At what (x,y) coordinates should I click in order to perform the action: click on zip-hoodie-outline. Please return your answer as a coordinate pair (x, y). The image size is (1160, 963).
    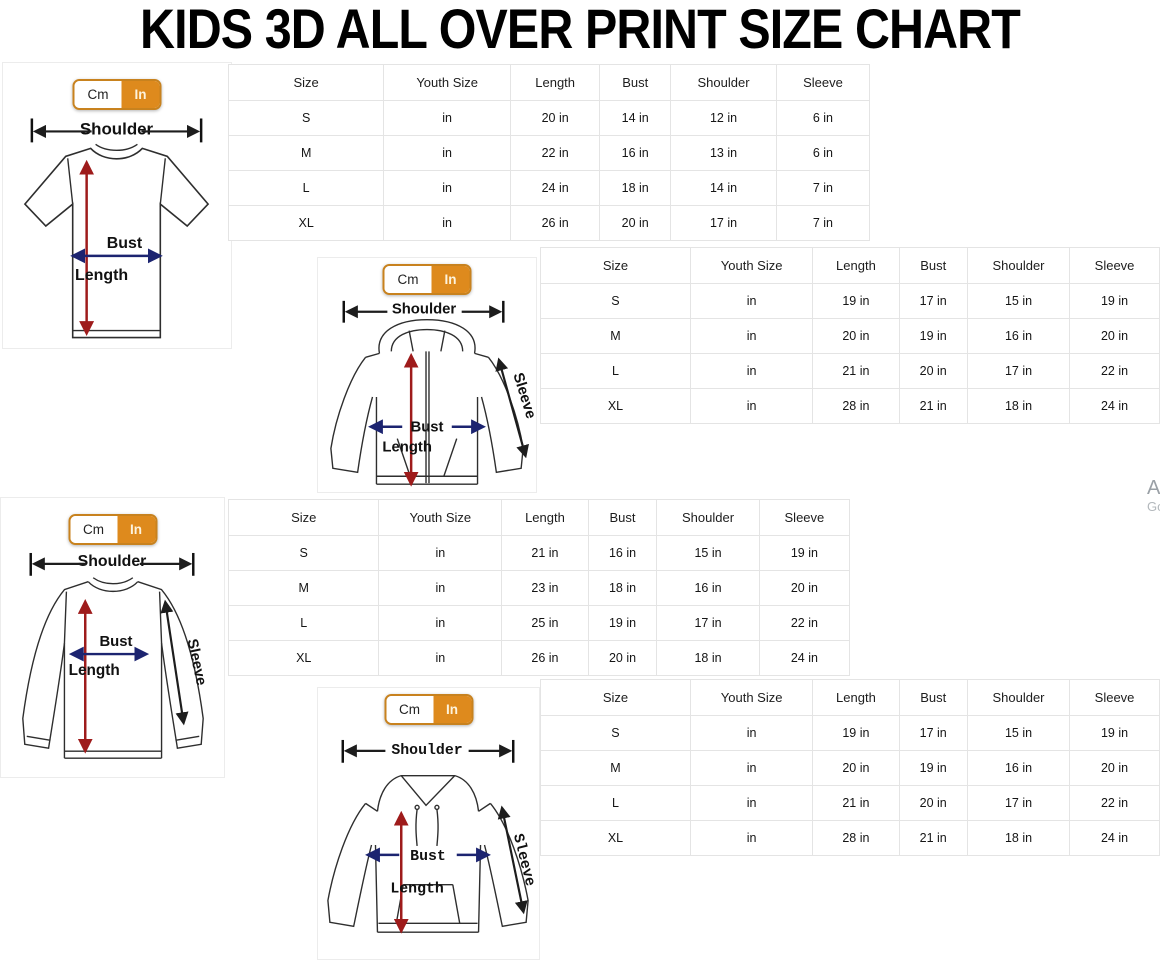
    Looking at the image, I should click on (427, 401).